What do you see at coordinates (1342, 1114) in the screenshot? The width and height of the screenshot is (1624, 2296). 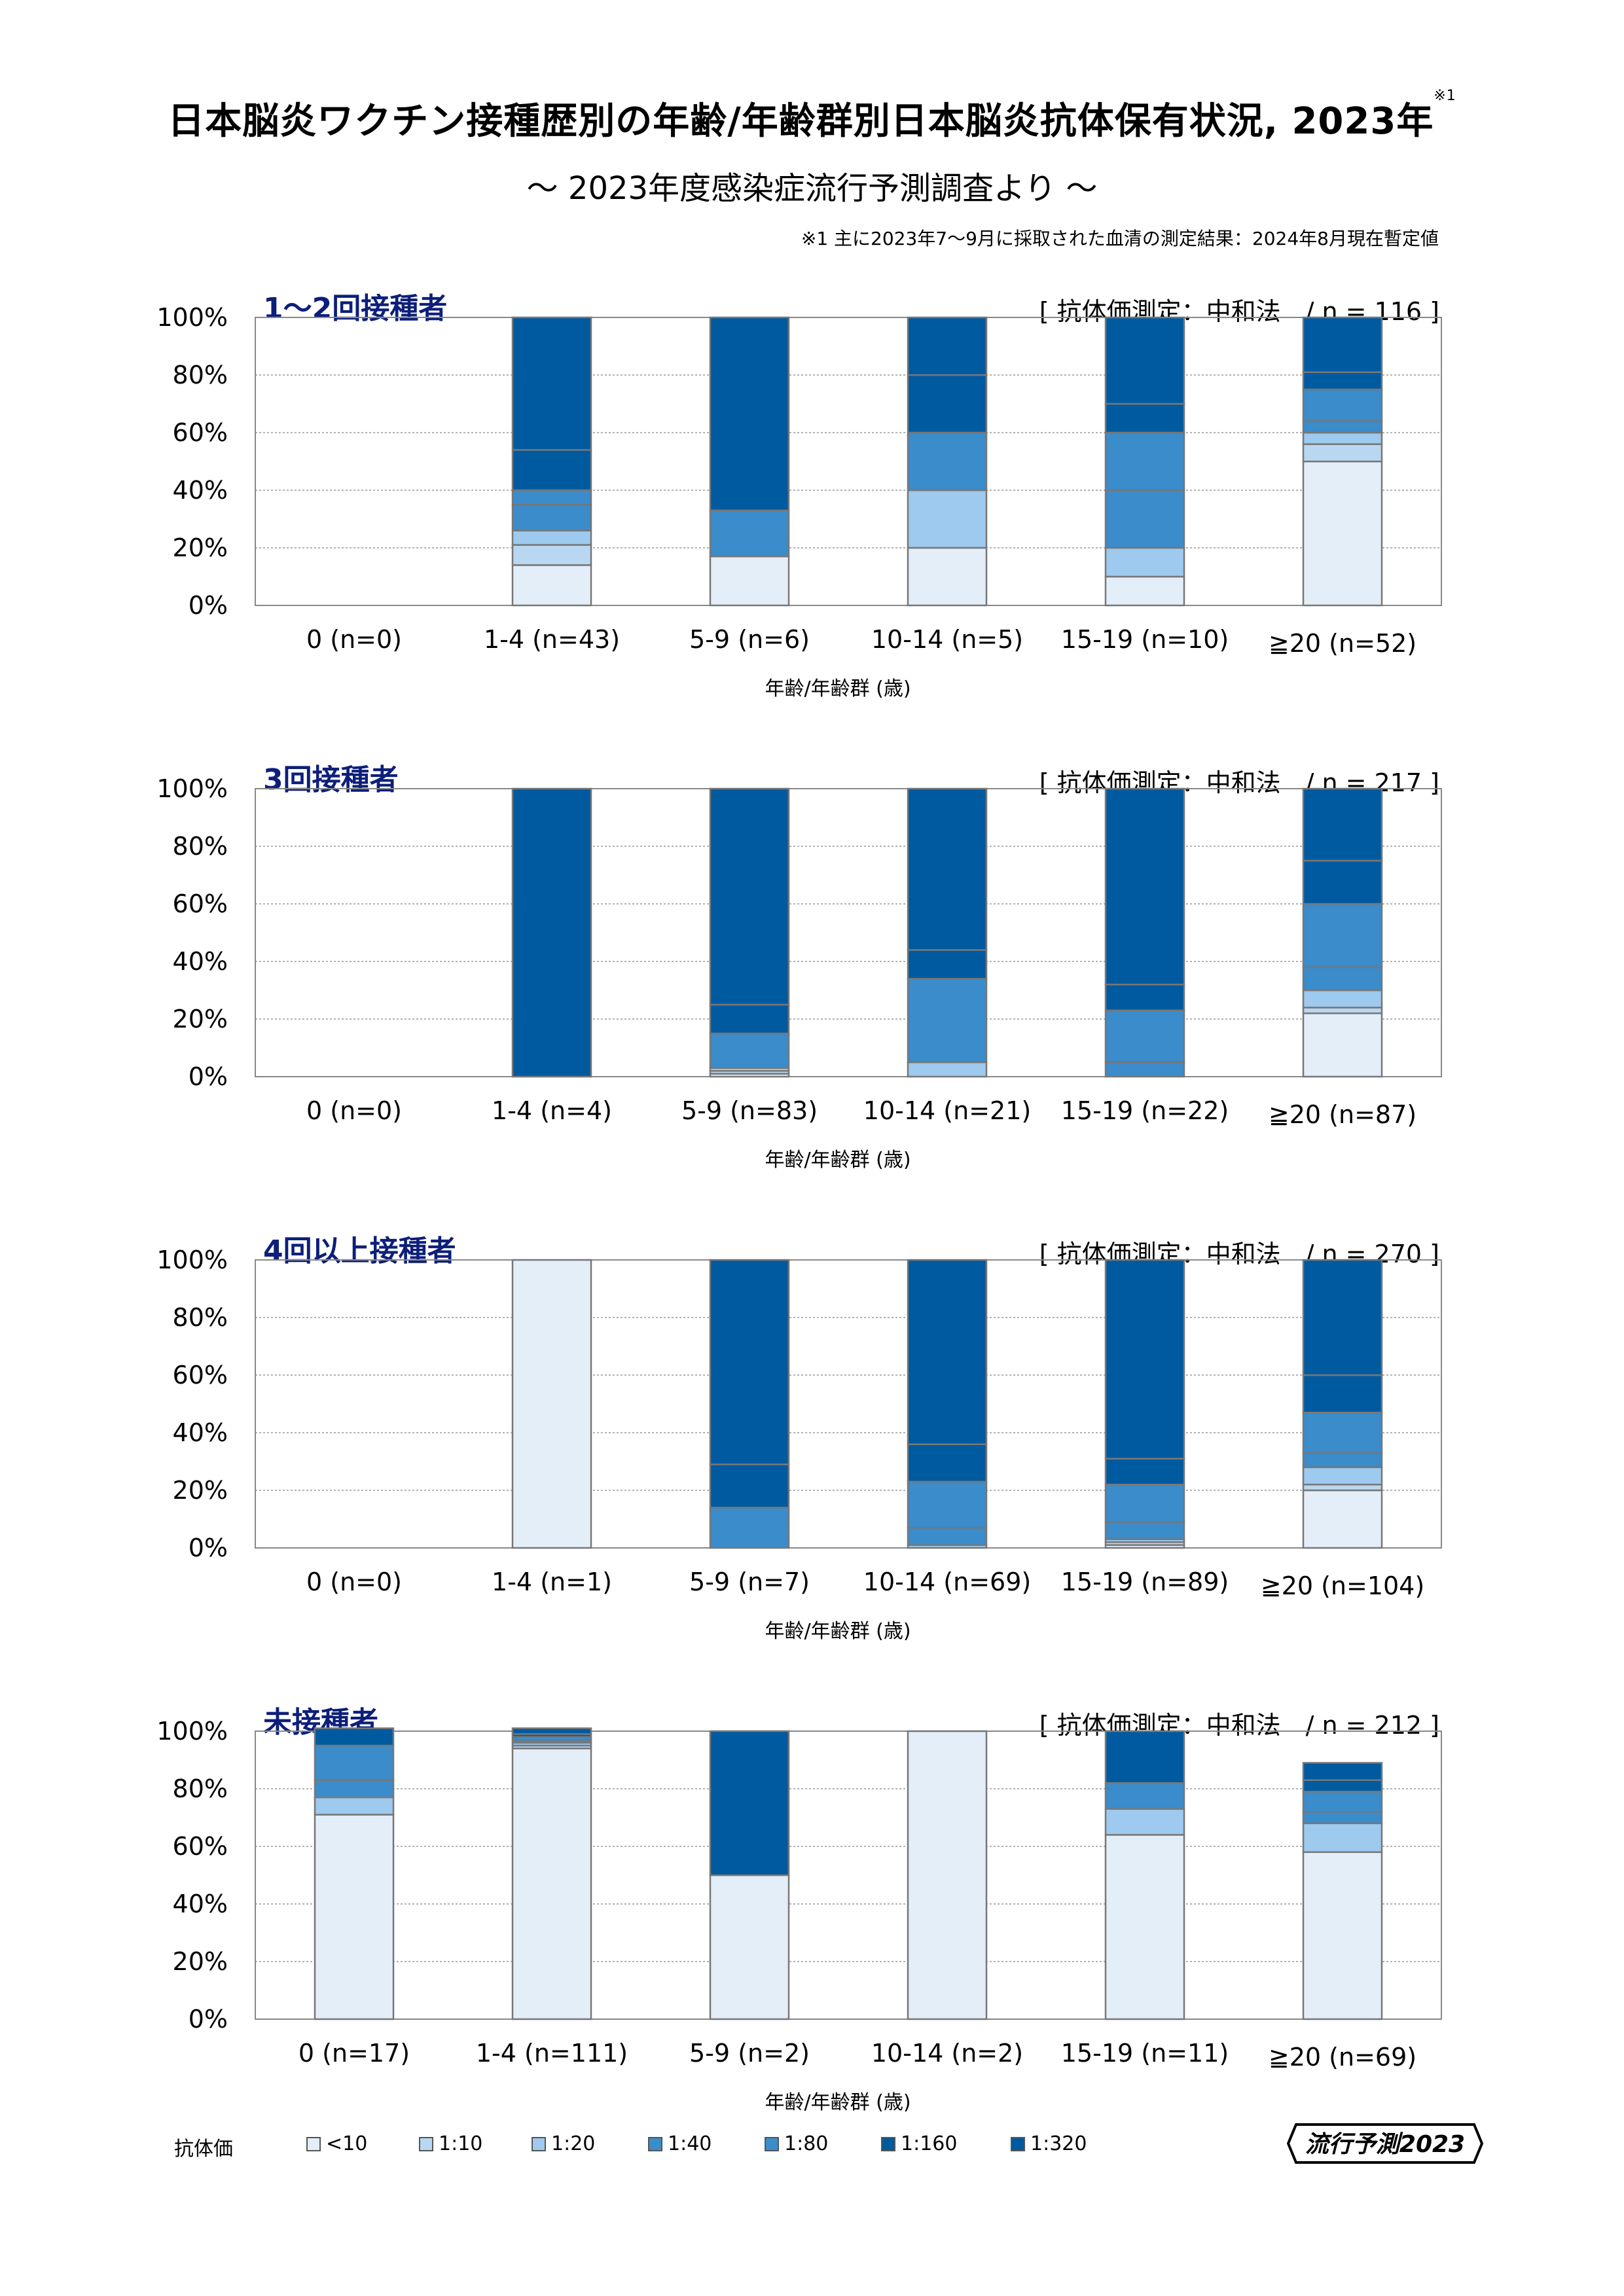 I see `x-tick-label: ≧20 (n=87)` at bounding box center [1342, 1114].